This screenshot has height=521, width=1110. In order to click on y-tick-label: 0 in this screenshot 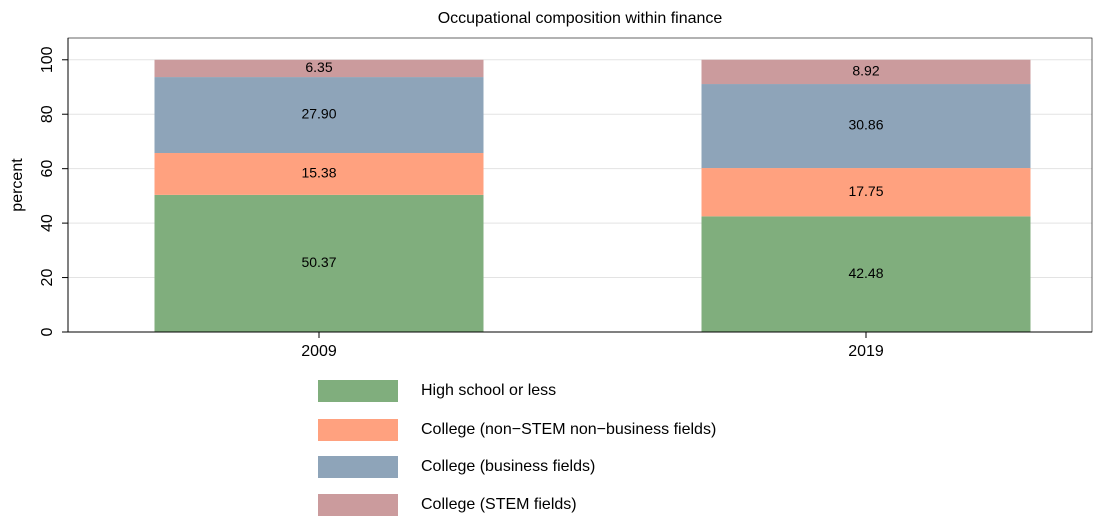, I will do `click(47, 331)`.